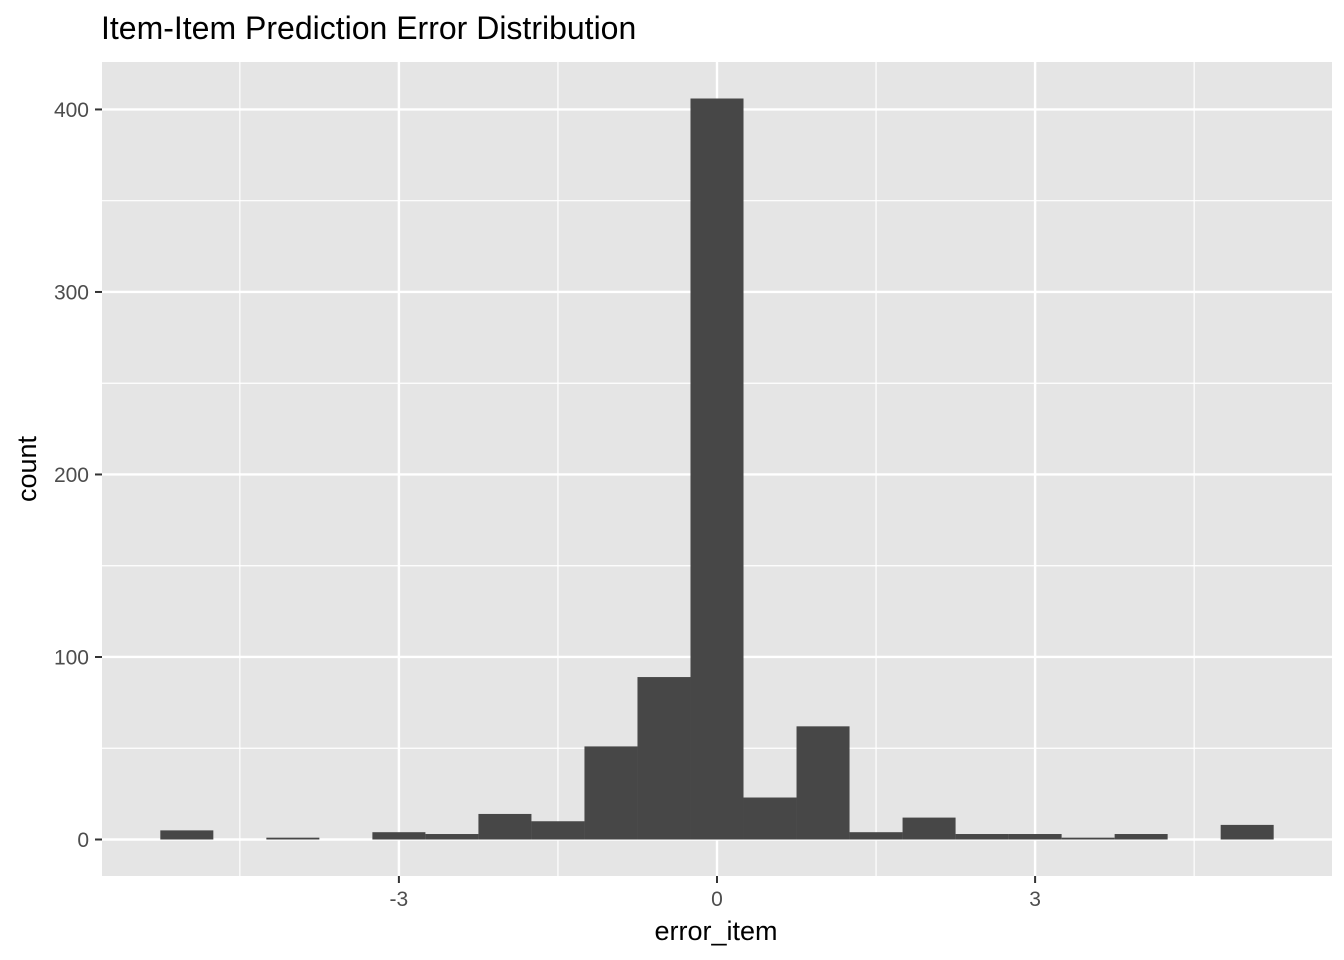  I want to click on y-axis-title: count, so click(27, 468).